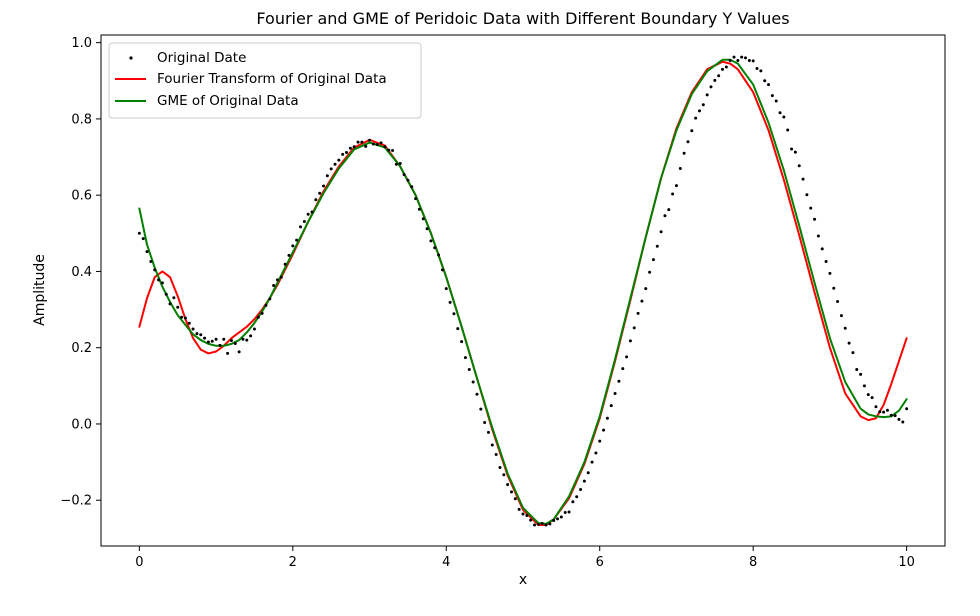  What do you see at coordinates (525, 558) in the screenshot?
I see `x-axis: 0 2 4 6 8 10` at bounding box center [525, 558].